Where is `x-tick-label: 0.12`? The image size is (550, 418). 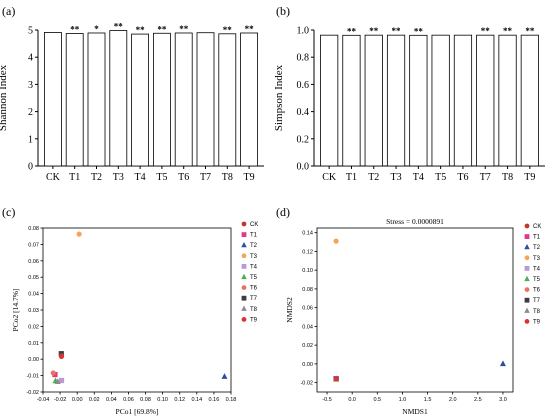 x-tick-label: 0.12 is located at coordinates (179, 400).